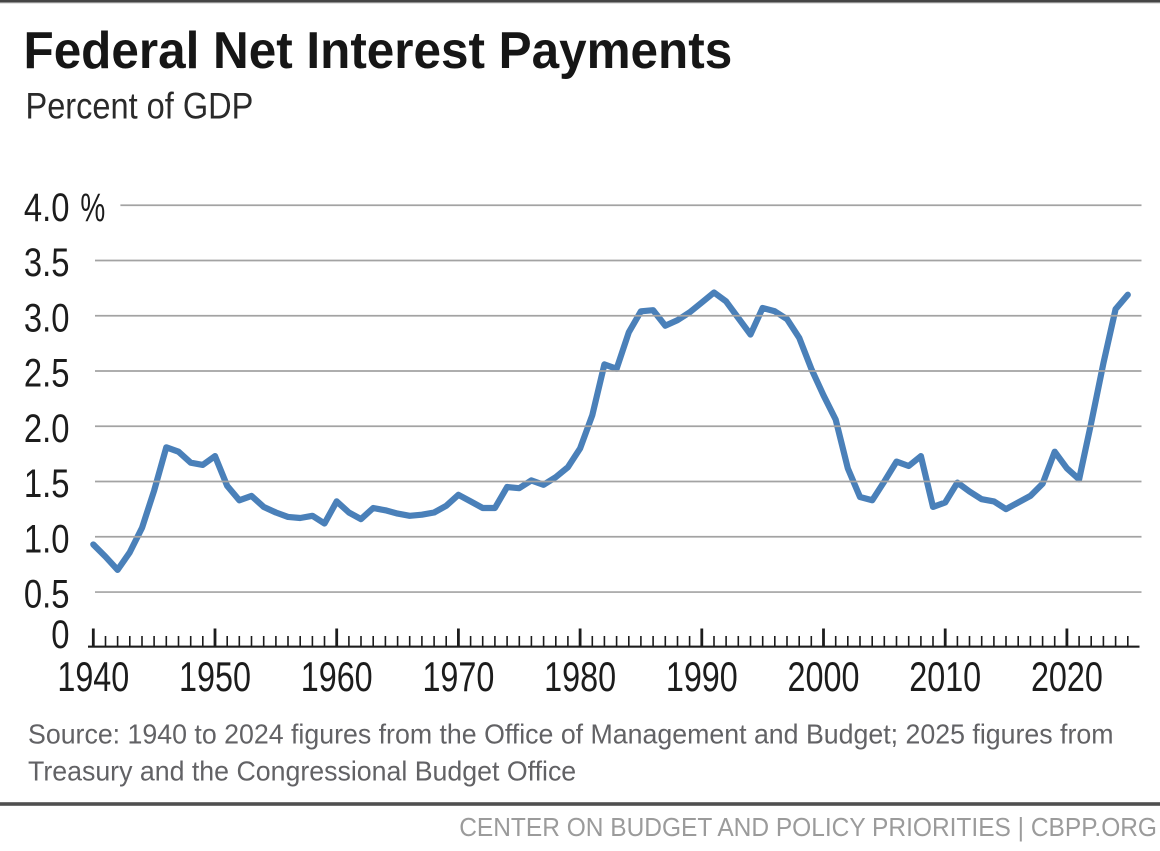 This screenshot has width=1160, height=851. Describe the element at coordinates (47, 428) in the screenshot. I see `svg-text: 2.0` at that location.